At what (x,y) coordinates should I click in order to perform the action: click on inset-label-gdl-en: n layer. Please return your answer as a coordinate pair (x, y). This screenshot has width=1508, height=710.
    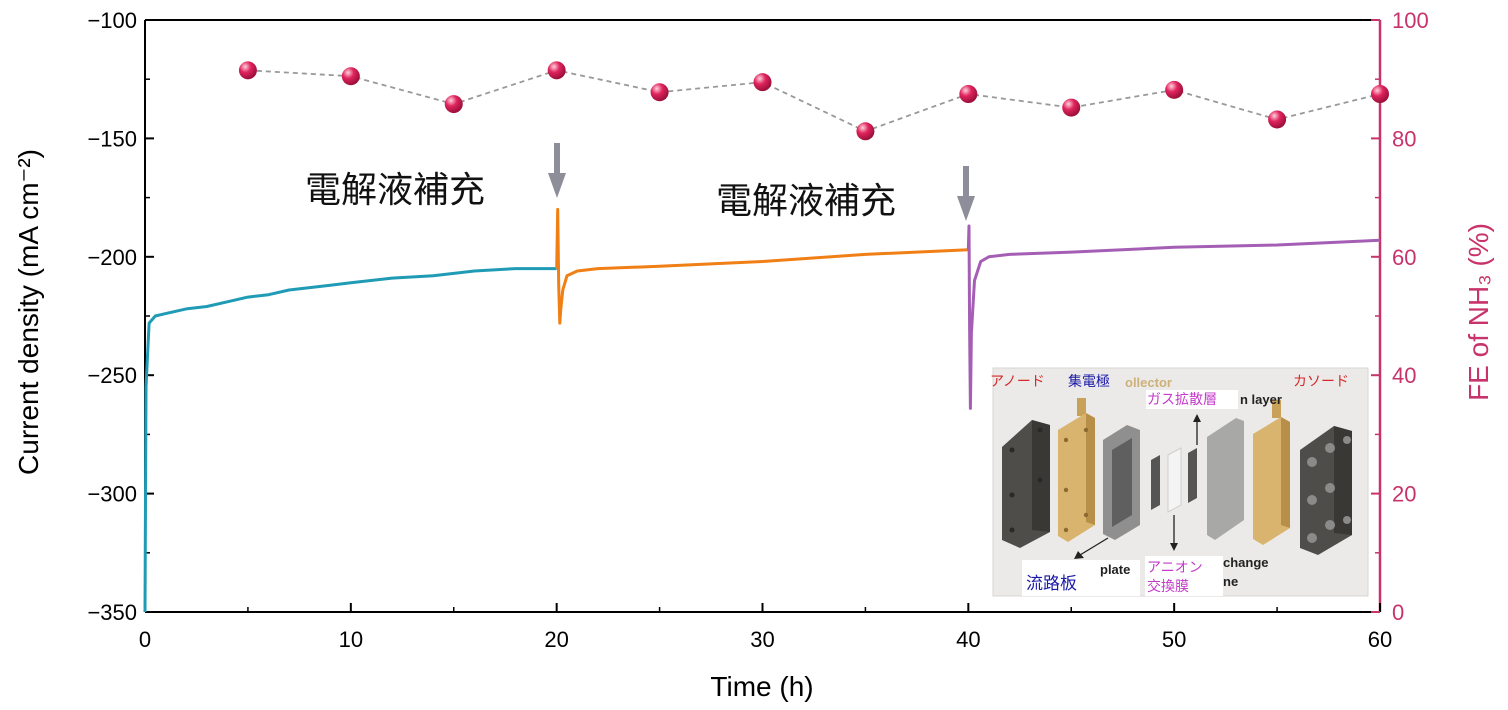
    Looking at the image, I should click on (1261, 399).